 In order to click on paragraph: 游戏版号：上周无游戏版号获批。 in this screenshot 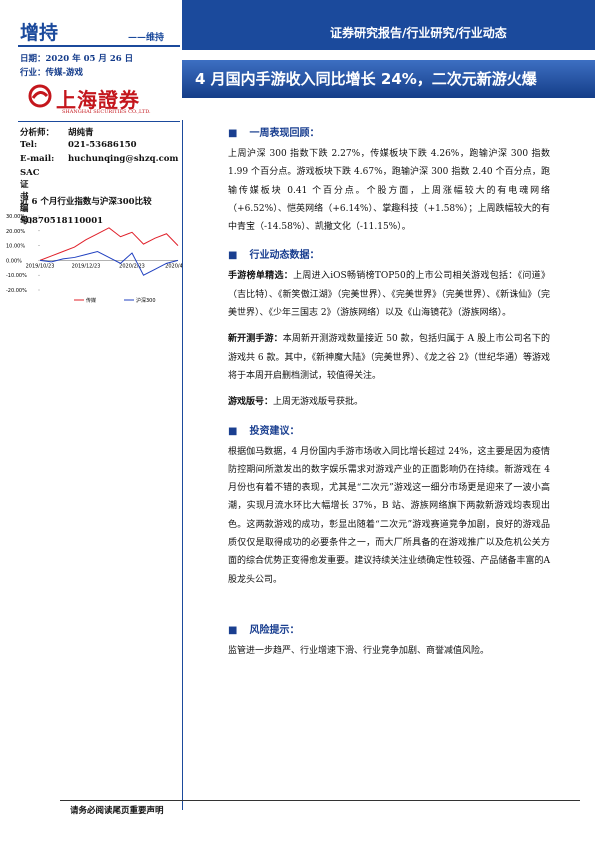, I will do `click(389, 402)`.